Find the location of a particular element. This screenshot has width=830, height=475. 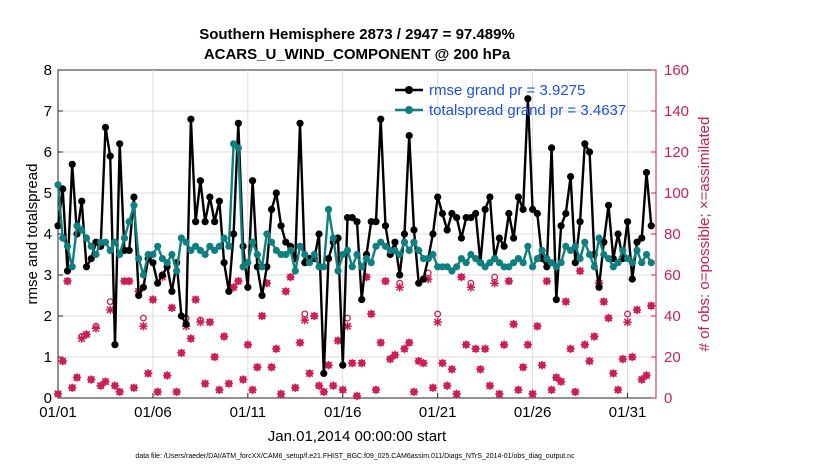

x-tick-label: 01/16 is located at coordinates (343, 412).